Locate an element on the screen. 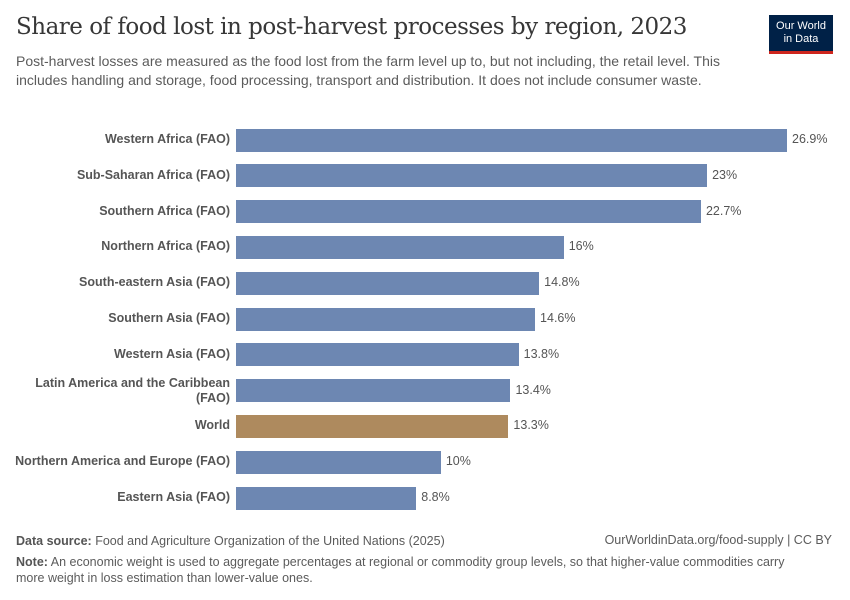 Image resolution: width=850 pixels, height=600 pixels. value-label: 26.9% is located at coordinates (810, 139).